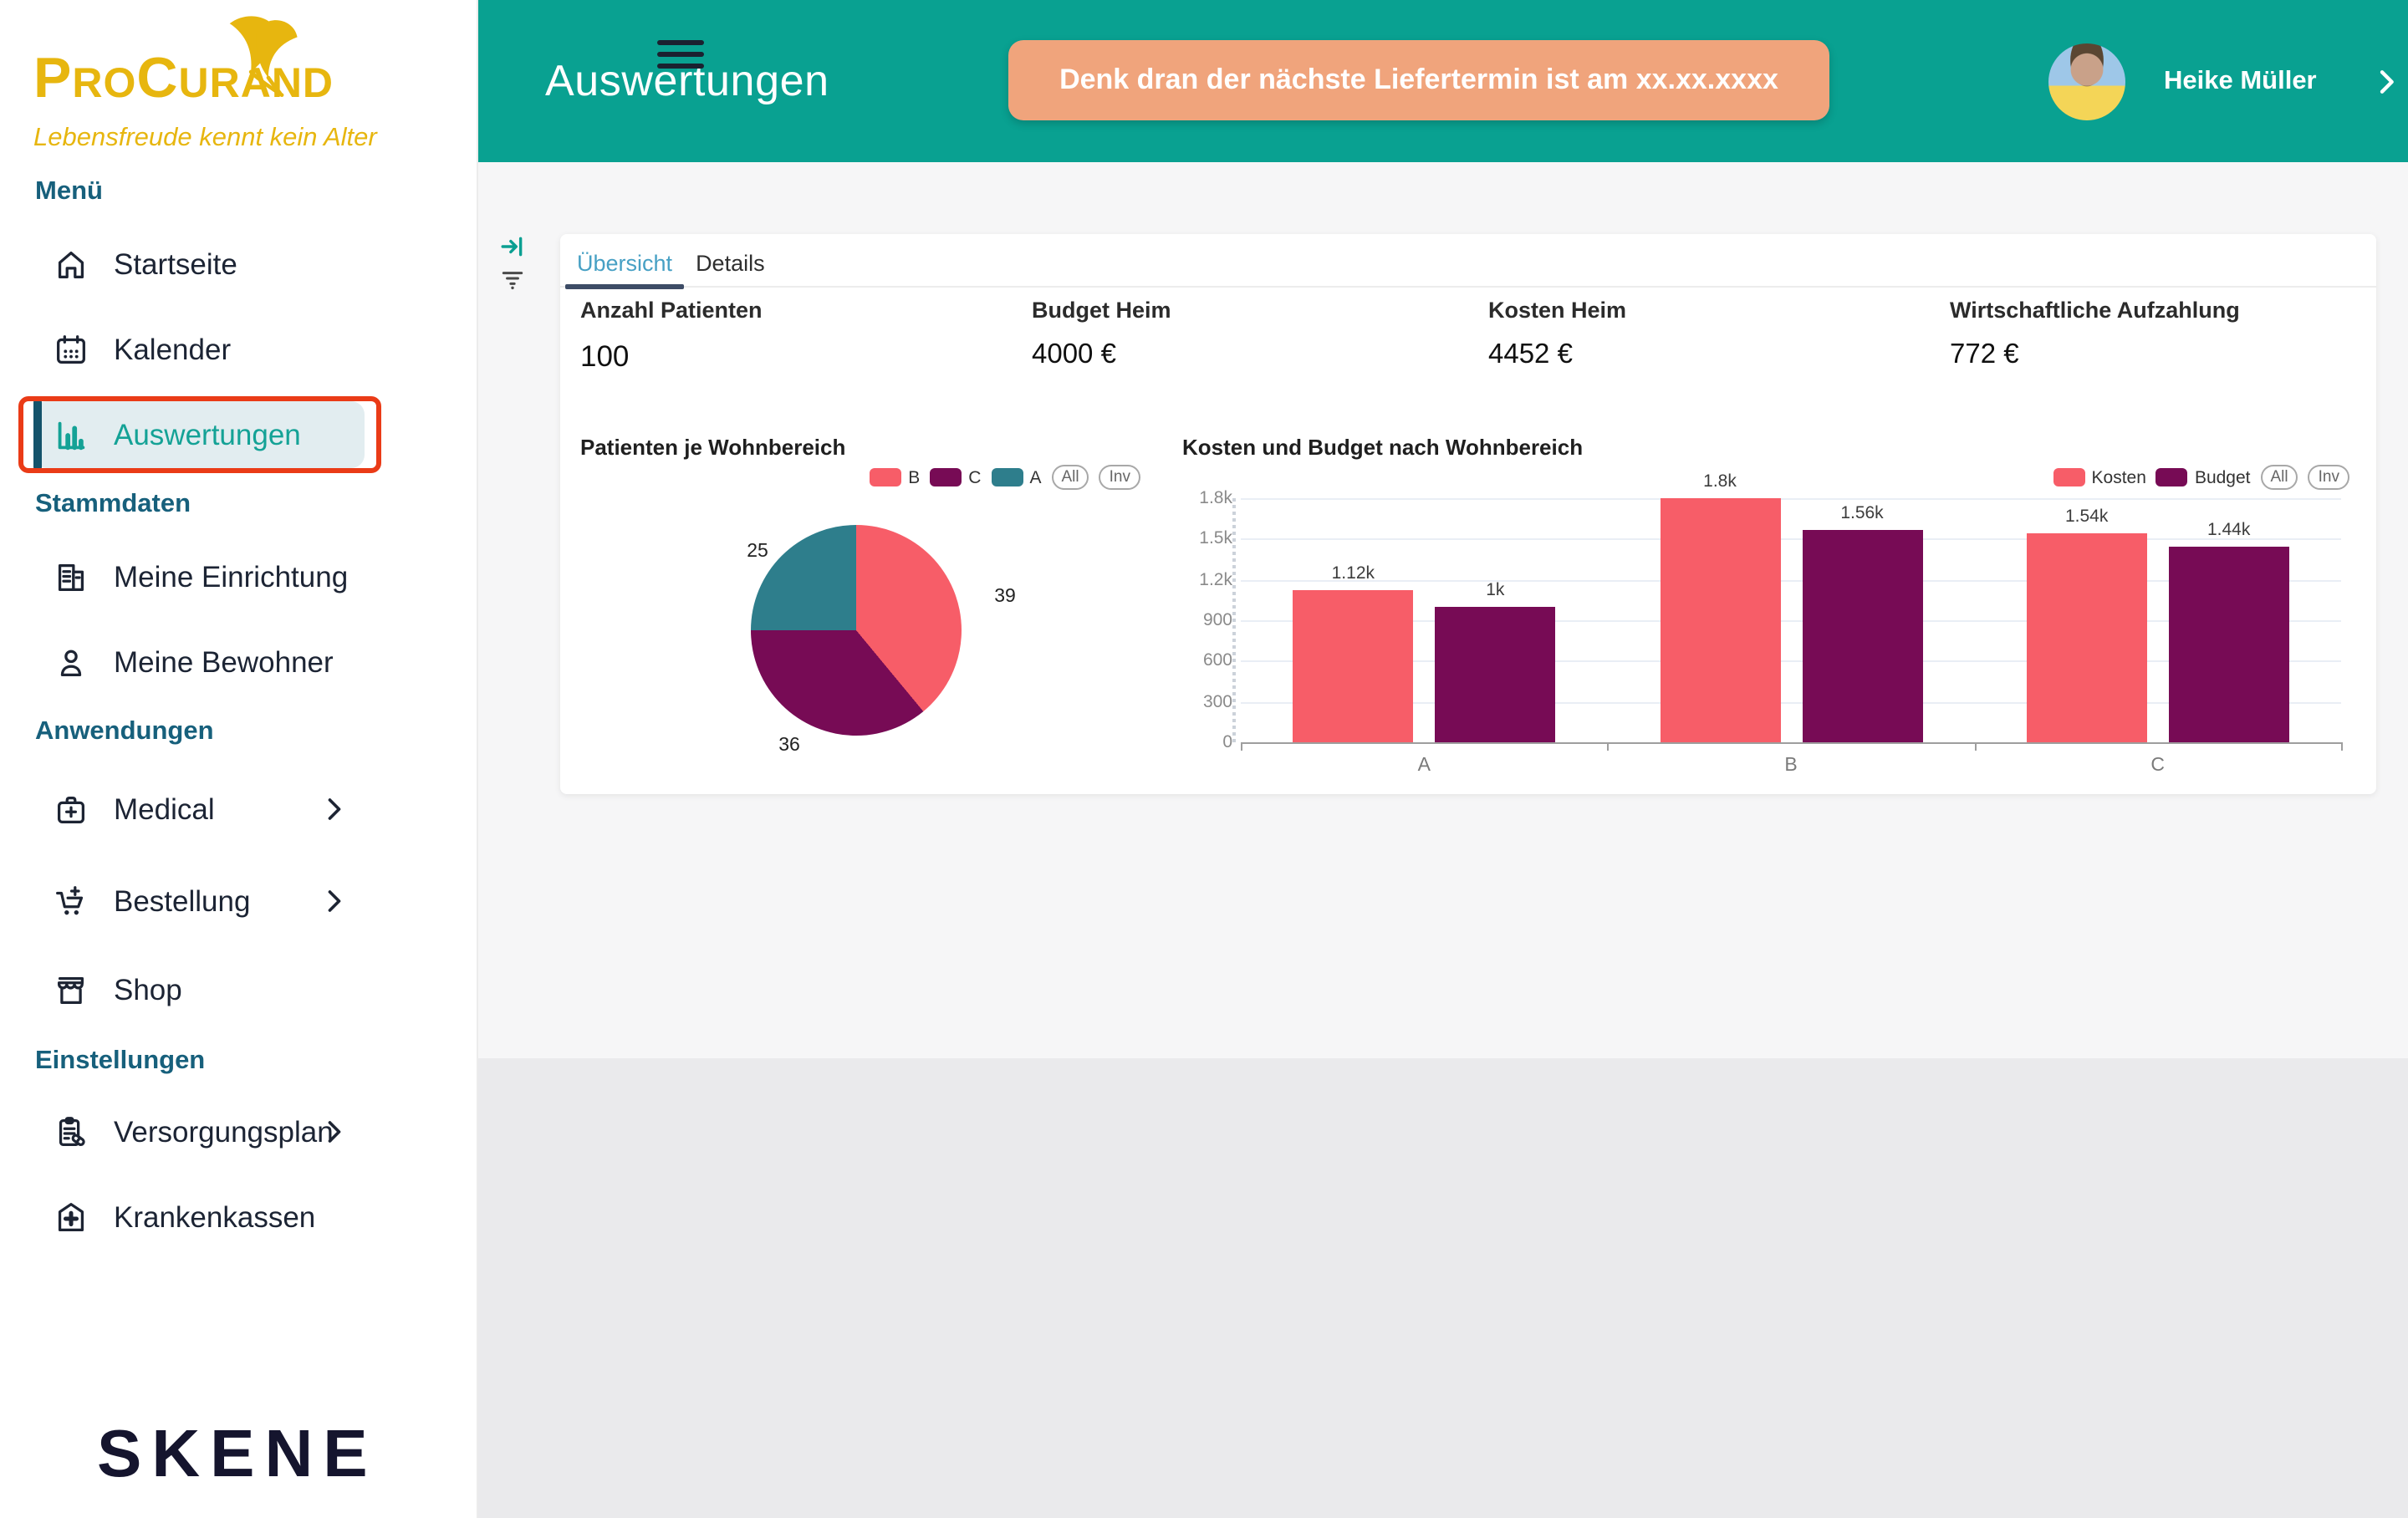 This screenshot has width=2408, height=1518. What do you see at coordinates (1036, 477) in the screenshot?
I see `legend-label: A` at bounding box center [1036, 477].